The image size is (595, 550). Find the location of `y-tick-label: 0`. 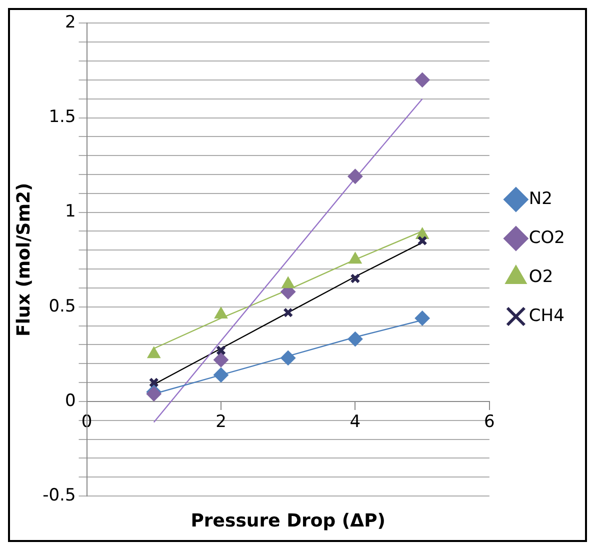

y-tick-label: 0 is located at coordinates (70, 400).